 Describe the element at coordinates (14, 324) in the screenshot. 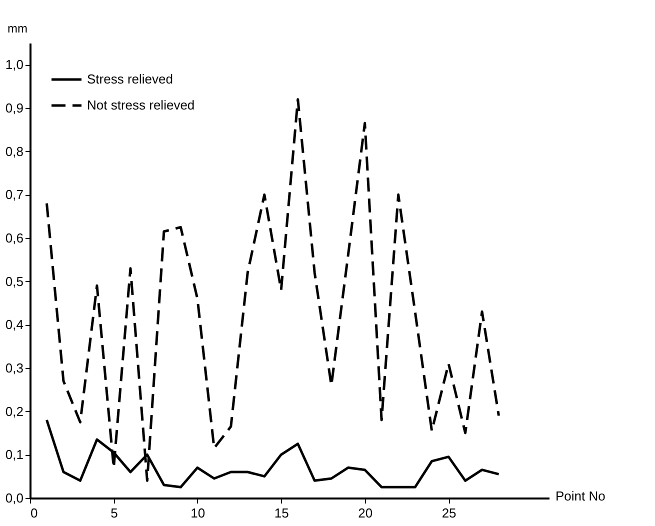

I see `y-tick-label: 0,4` at that location.